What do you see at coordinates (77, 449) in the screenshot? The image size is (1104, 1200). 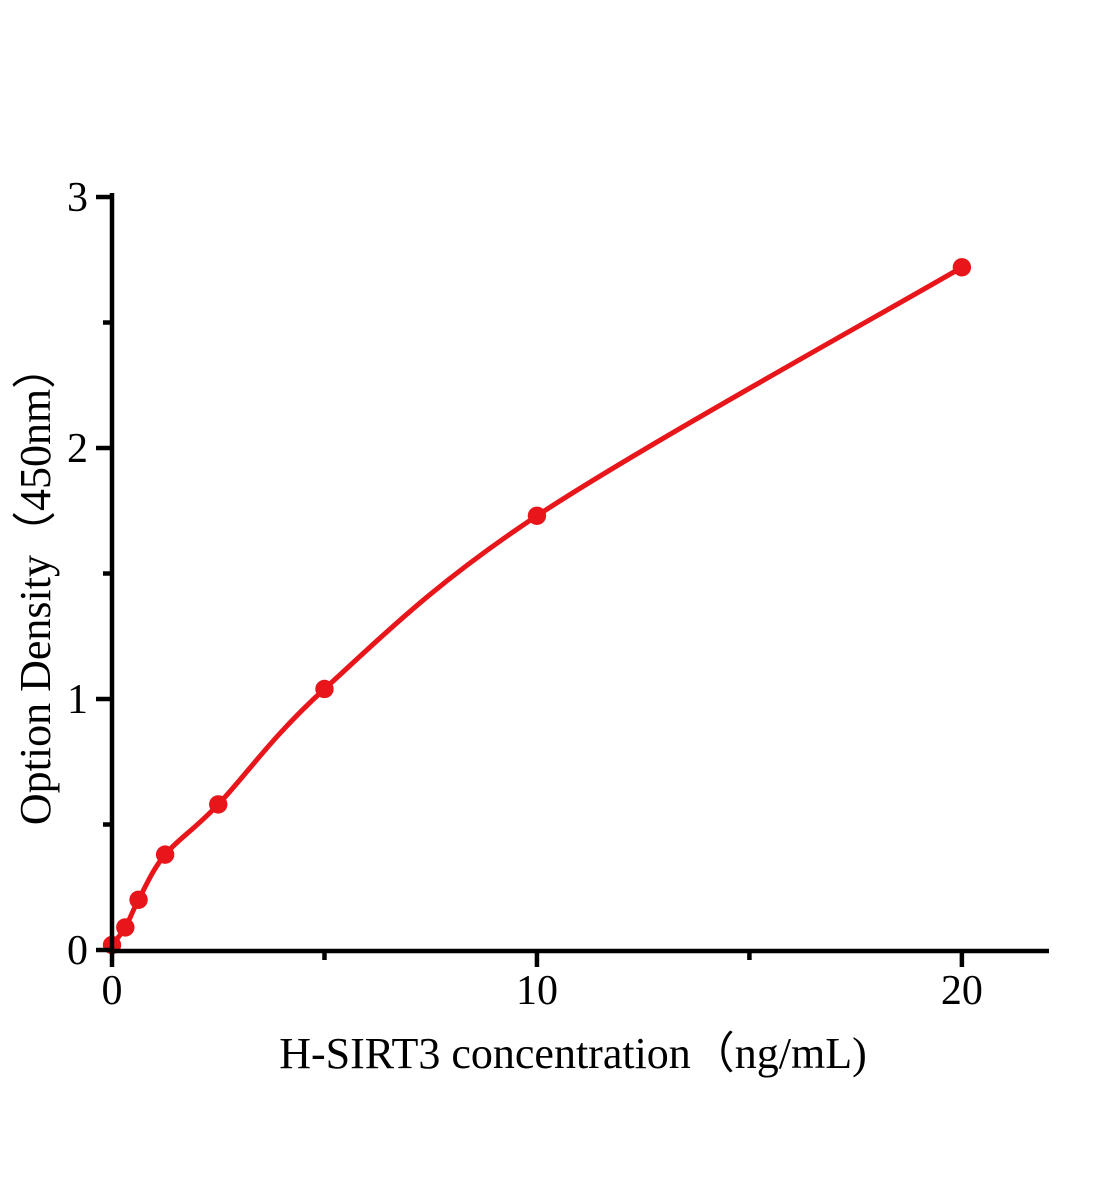 I see `y-tick-label-2: 2` at bounding box center [77, 449].